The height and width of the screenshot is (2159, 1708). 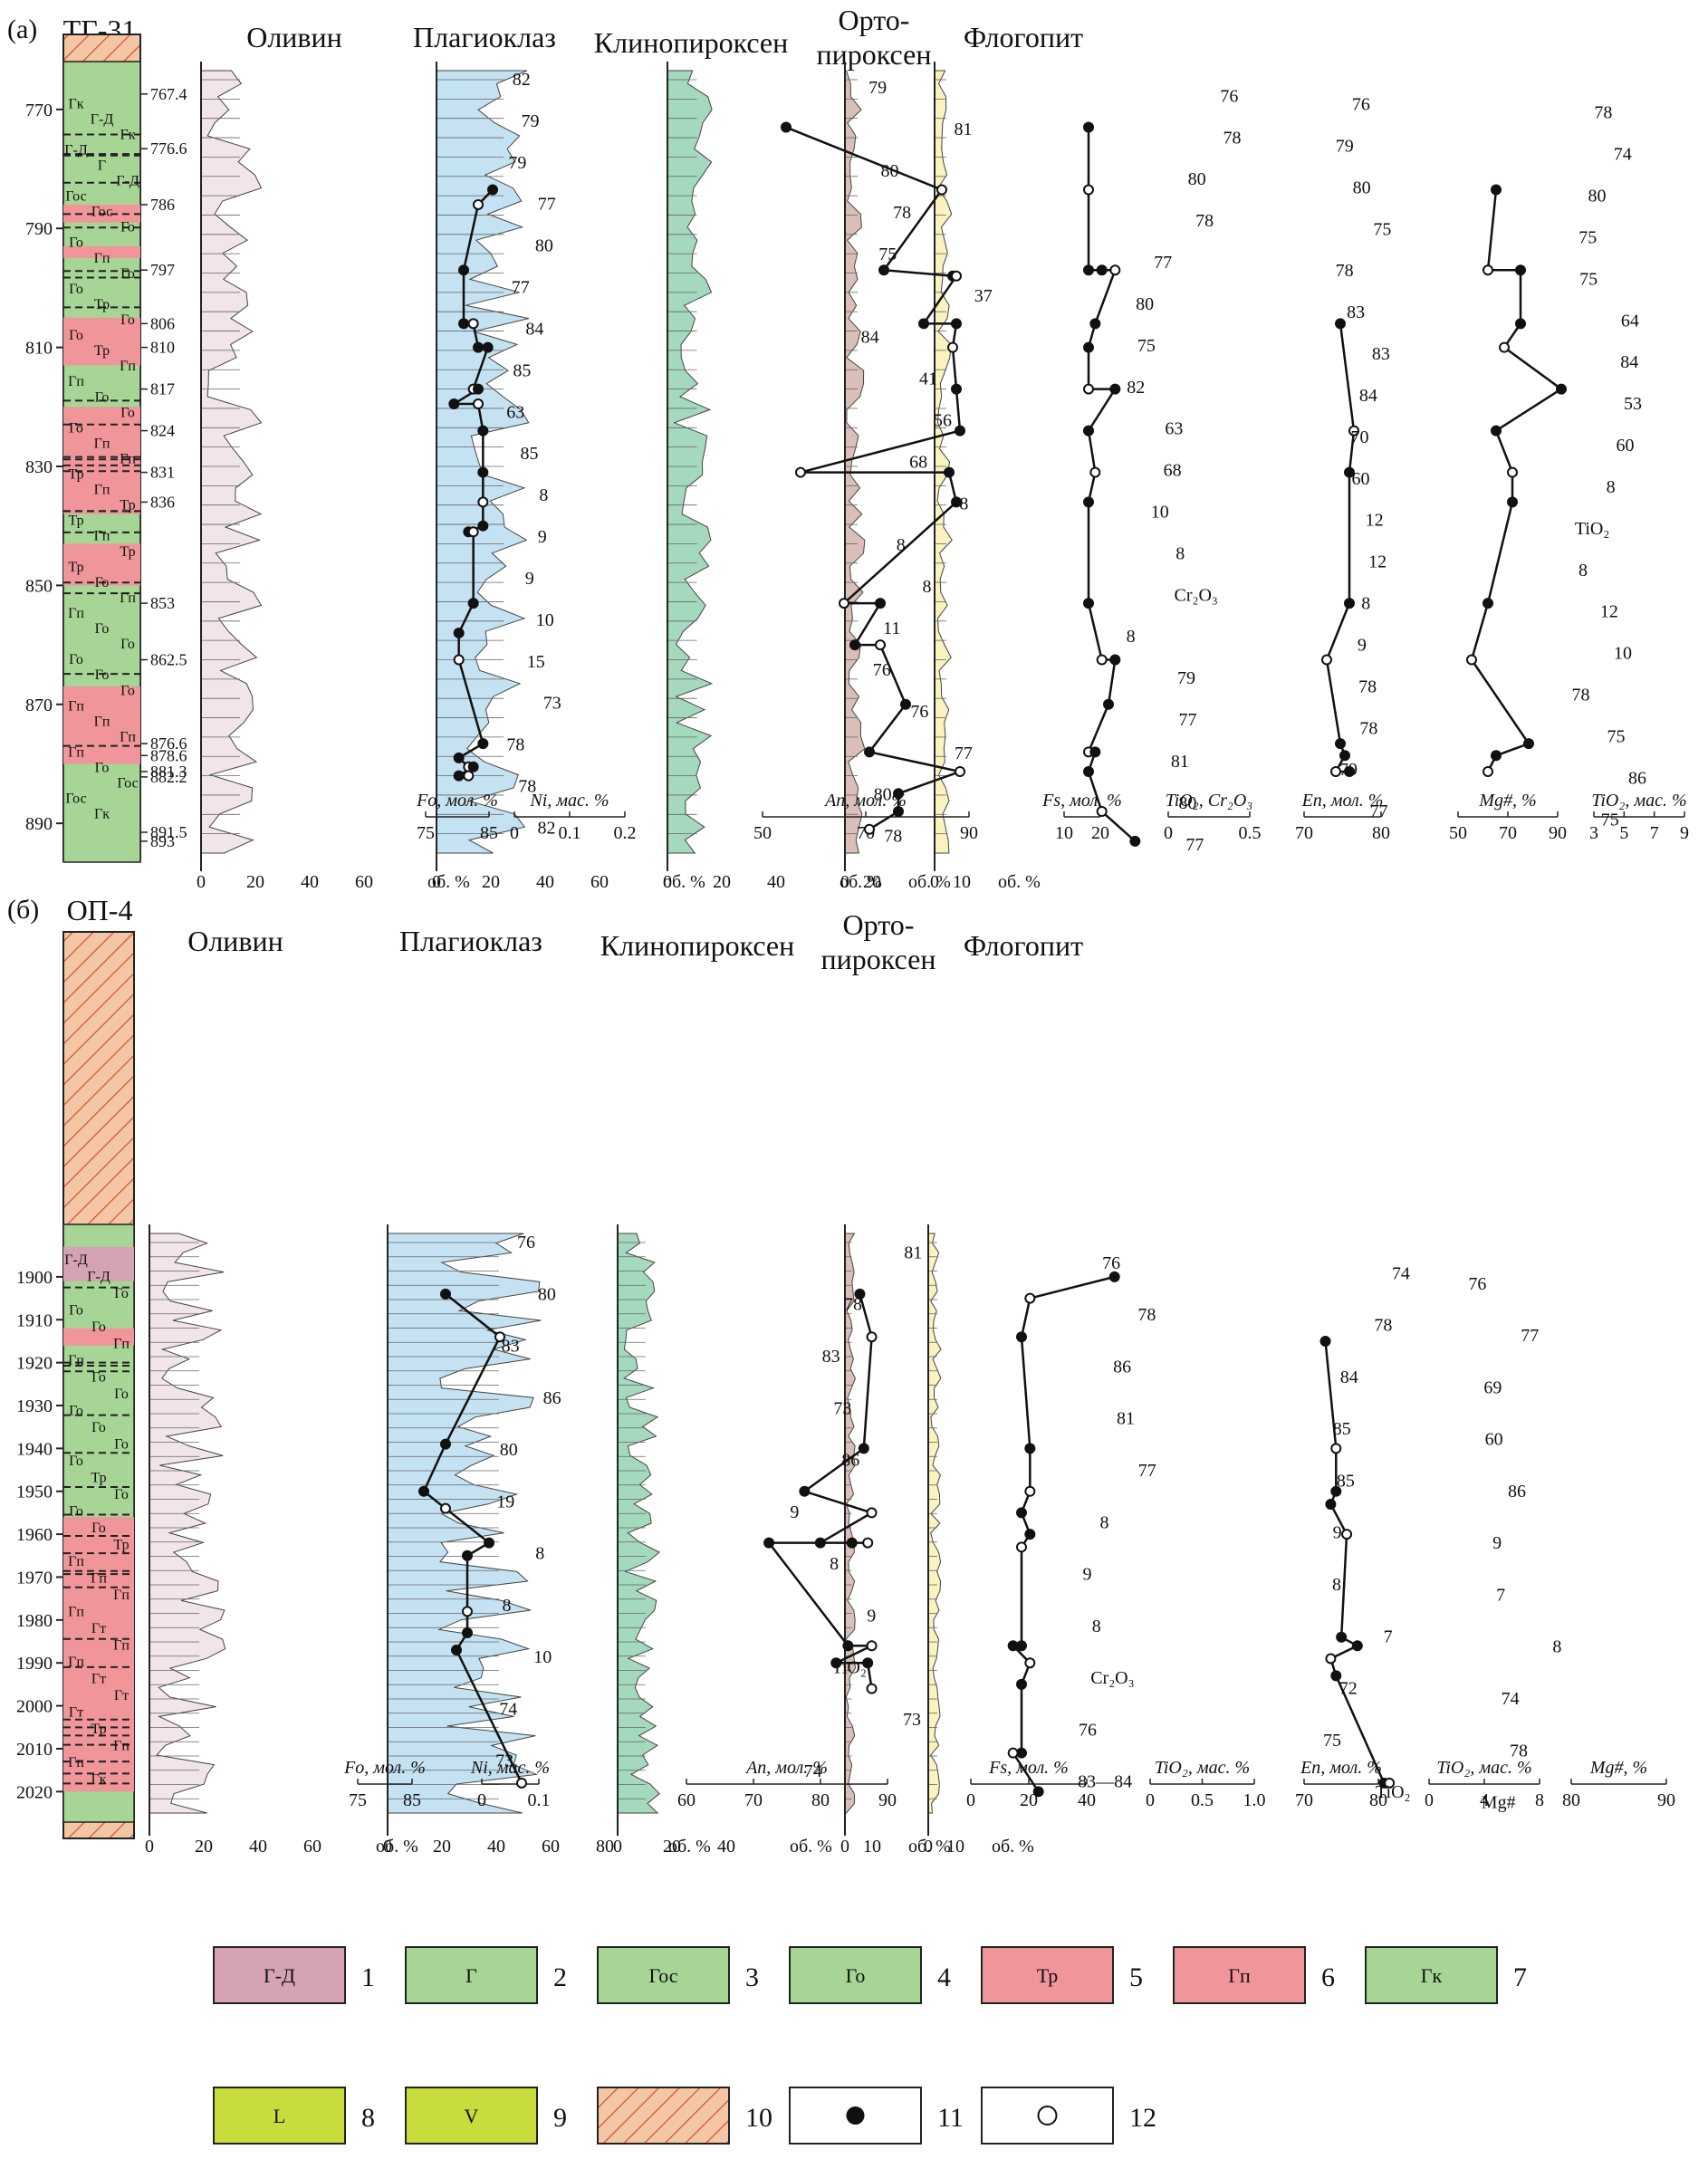 What do you see at coordinates (1019, 882) in the screenshot?
I see `phl-vol-unit: об. %` at bounding box center [1019, 882].